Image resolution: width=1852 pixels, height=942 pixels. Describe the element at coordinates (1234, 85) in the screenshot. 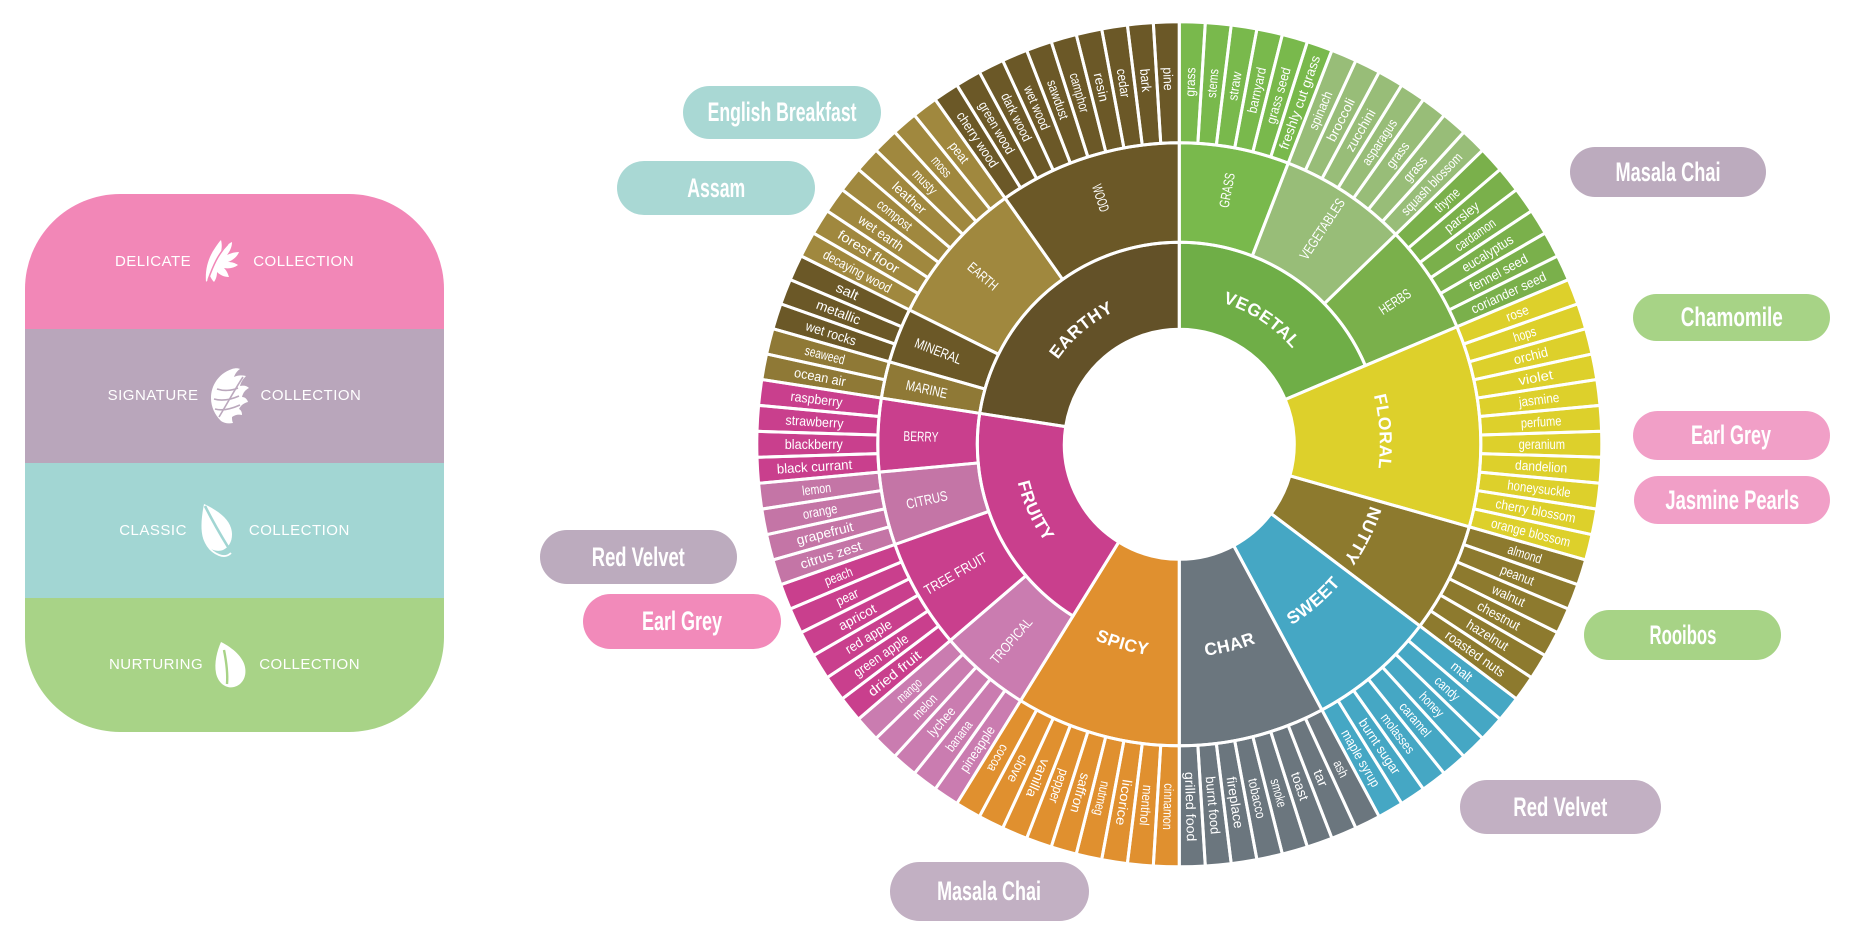

I see `svg-text: straw` at that location.